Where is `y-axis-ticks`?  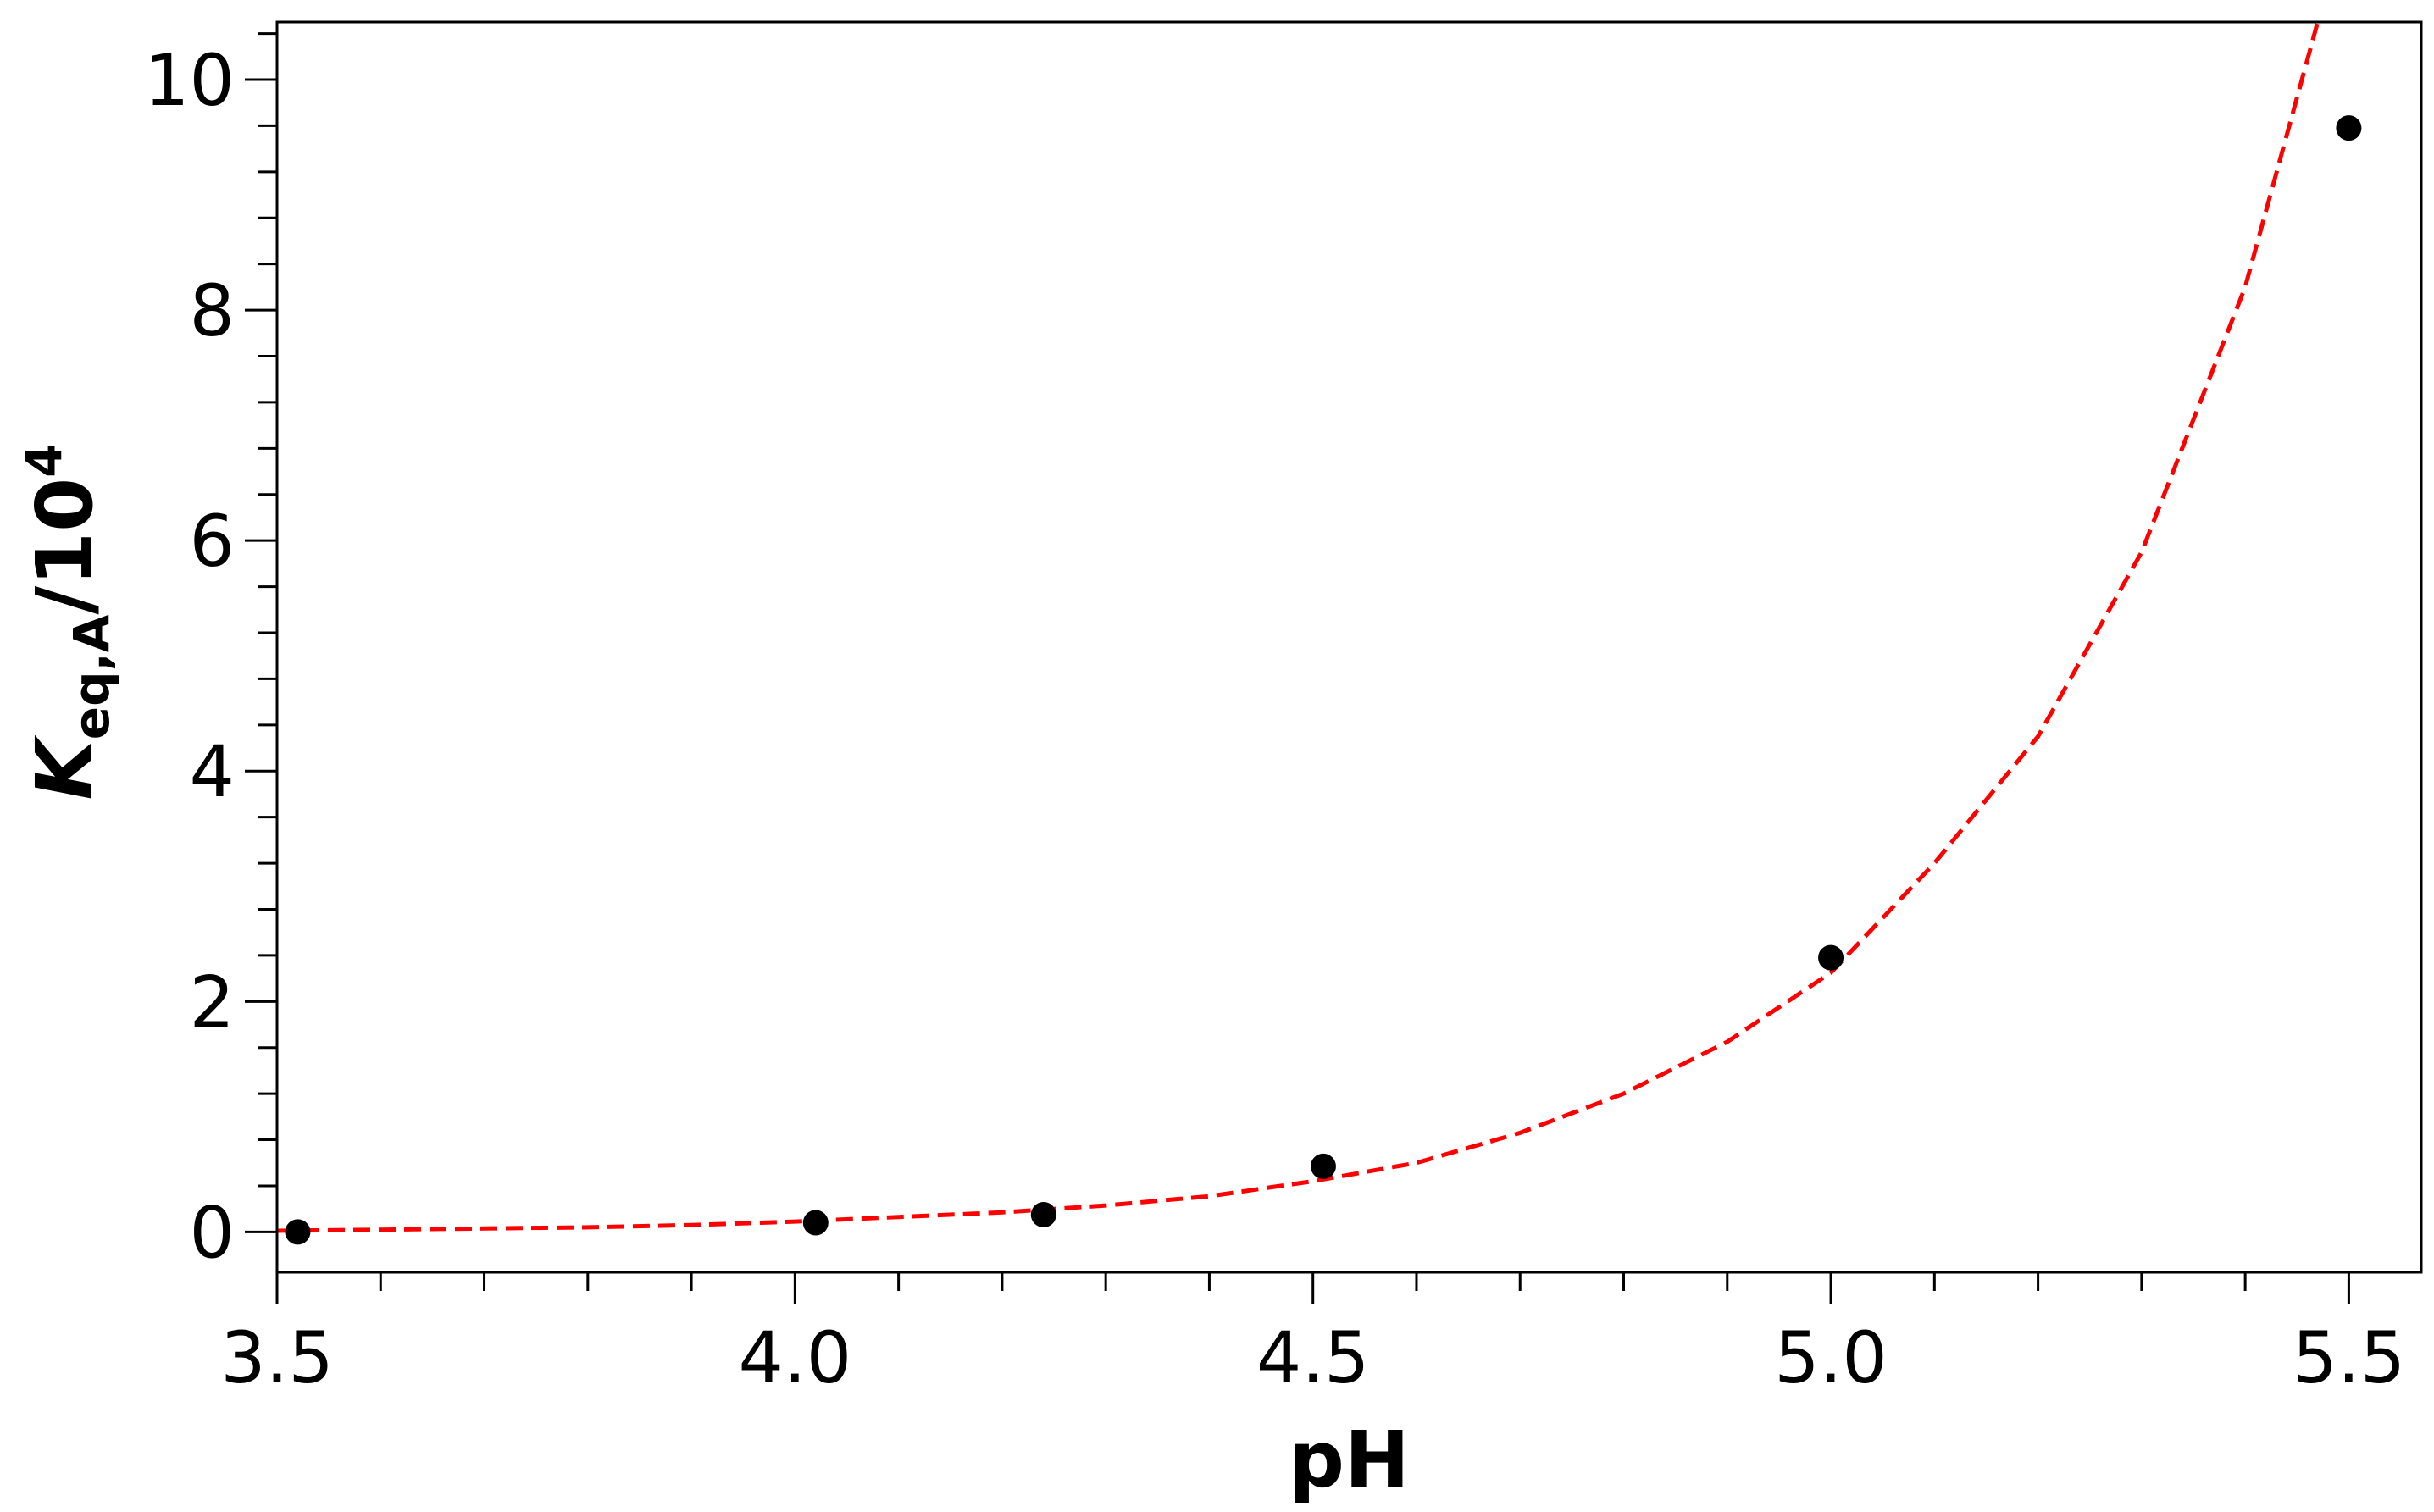 y-axis-ticks is located at coordinates (261, 632).